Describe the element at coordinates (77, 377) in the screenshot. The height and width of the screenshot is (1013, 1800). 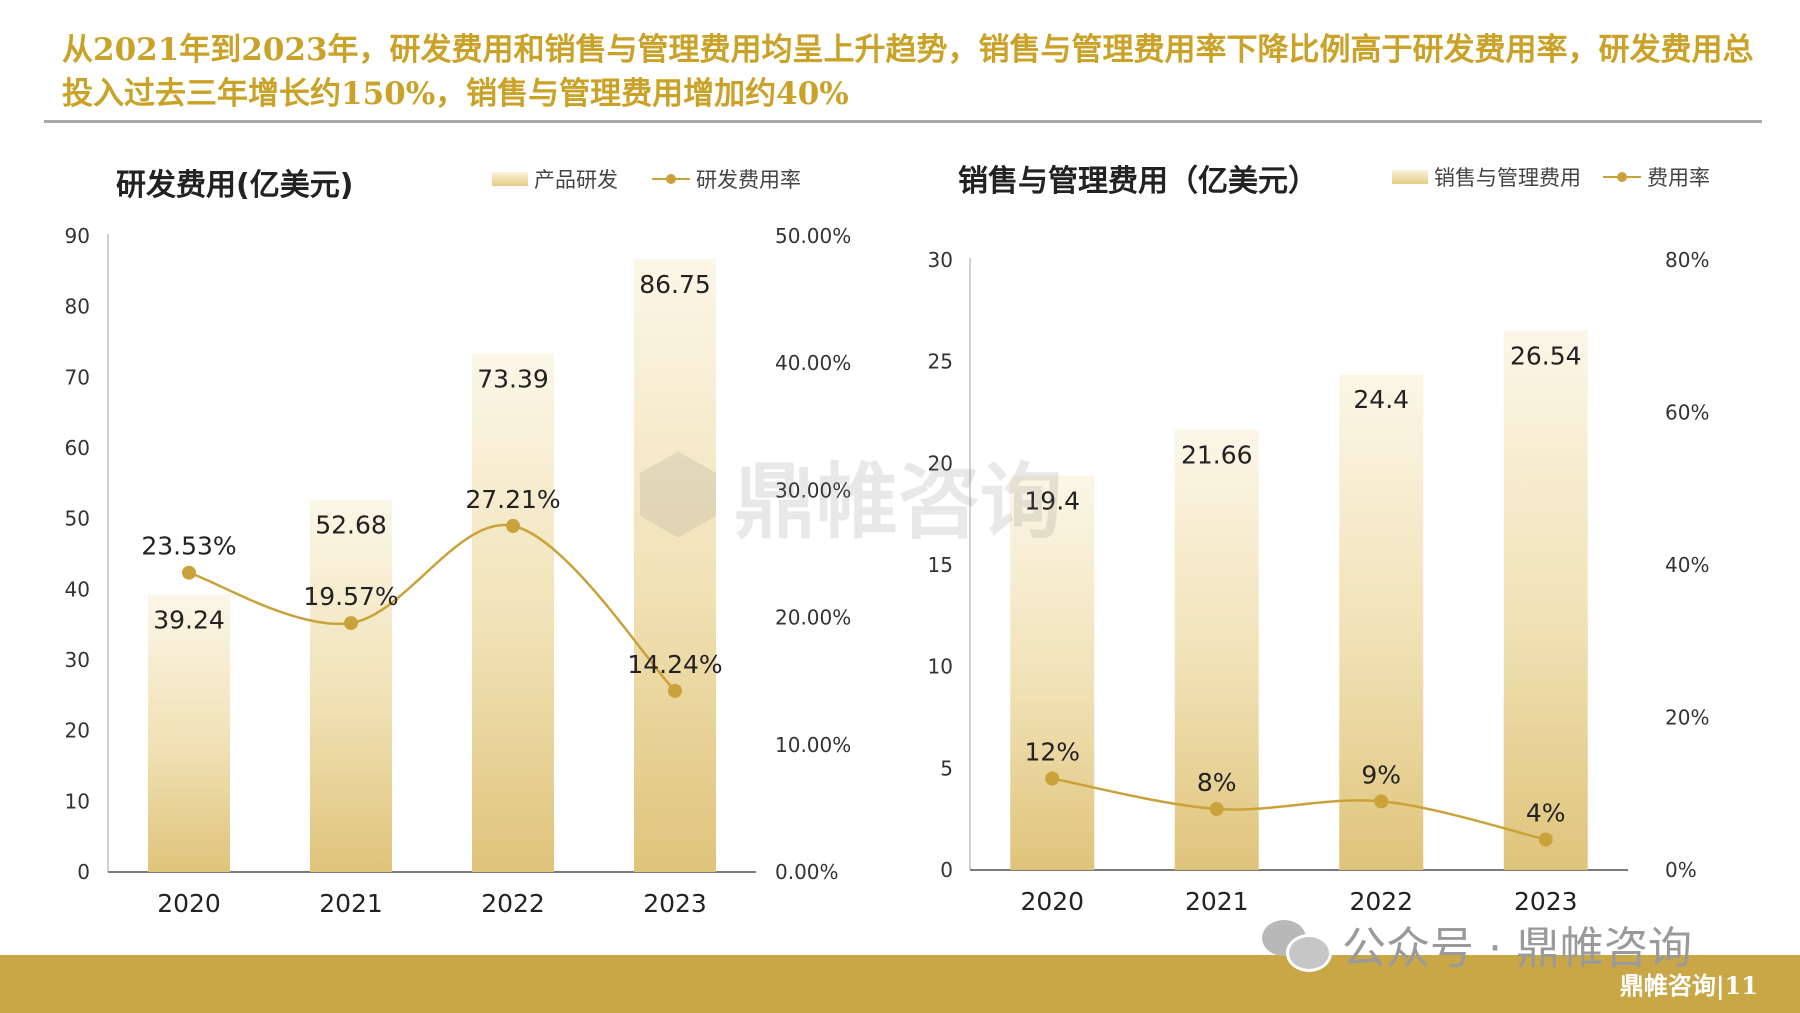
I see `y-tick-label: 70` at that location.